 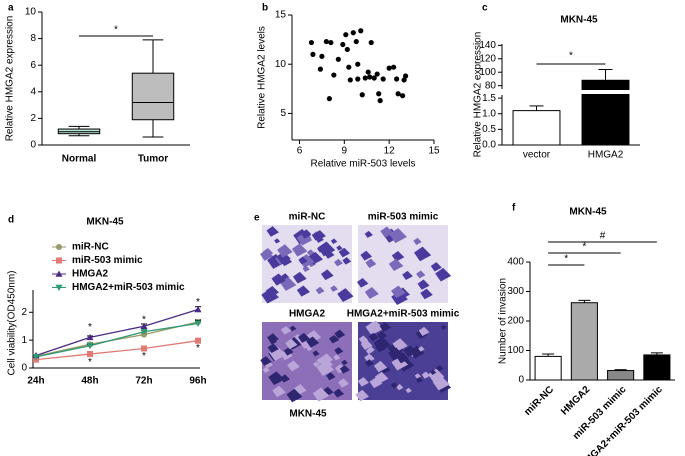 I want to click on y-axis-label: Relative HMGA2 expression, so click(x=478, y=95).